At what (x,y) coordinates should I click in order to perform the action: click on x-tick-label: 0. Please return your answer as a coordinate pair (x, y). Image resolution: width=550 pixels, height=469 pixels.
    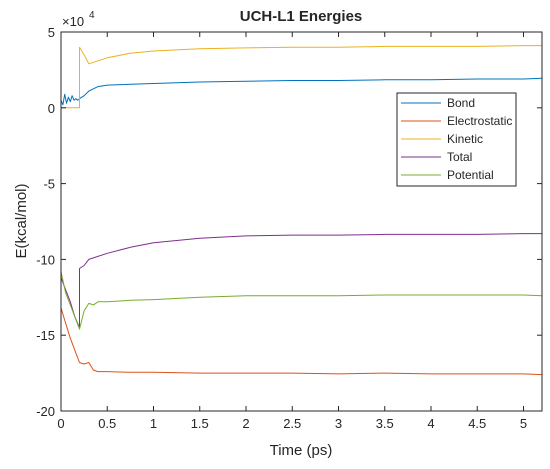
    Looking at the image, I should click on (60, 423).